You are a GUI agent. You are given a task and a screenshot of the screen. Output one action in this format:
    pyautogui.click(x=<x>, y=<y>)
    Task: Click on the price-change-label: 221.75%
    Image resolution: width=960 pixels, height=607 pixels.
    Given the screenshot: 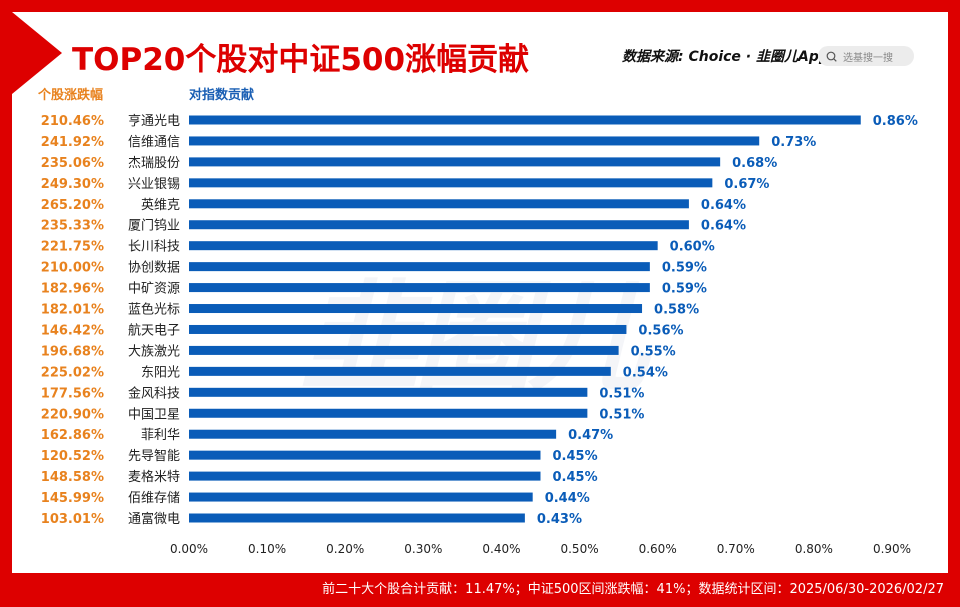 What is the action you would take?
    pyautogui.click(x=72, y=247)
    